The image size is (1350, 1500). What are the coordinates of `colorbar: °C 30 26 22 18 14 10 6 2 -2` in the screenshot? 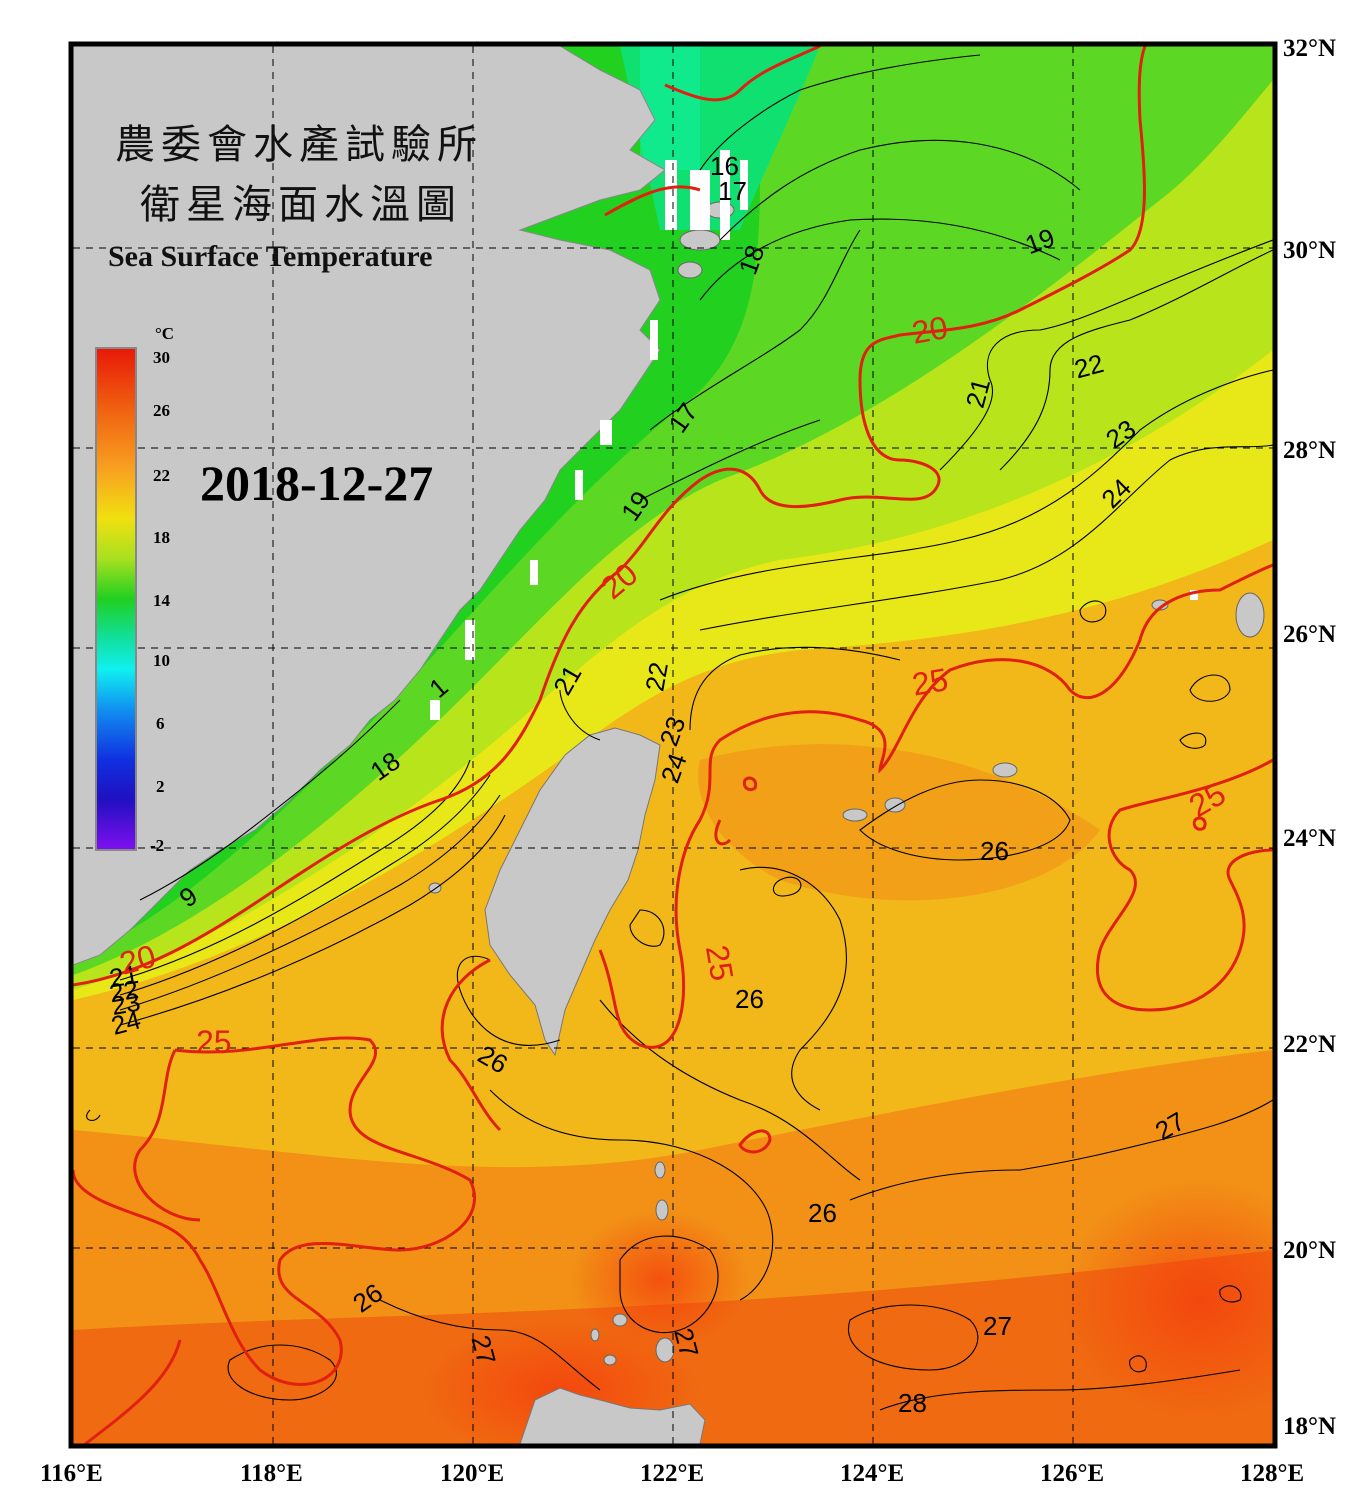 It's located at (134, 589).